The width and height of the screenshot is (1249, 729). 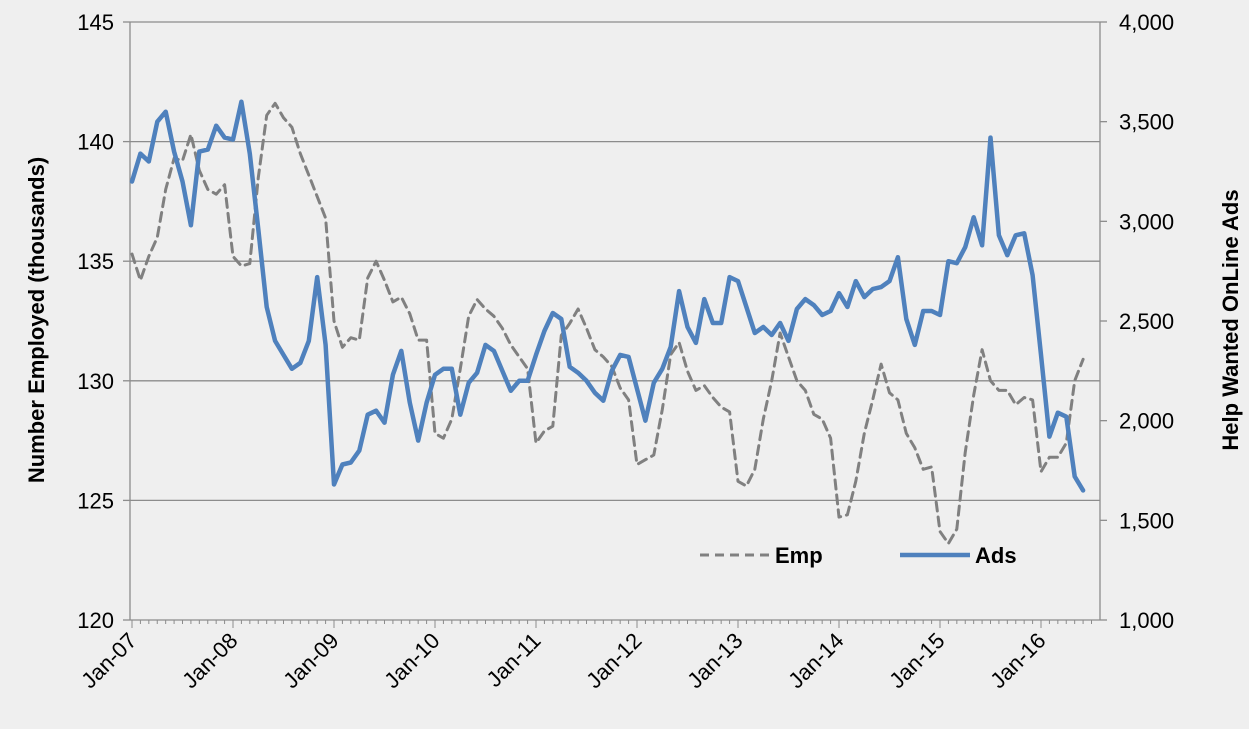 I want to click on legend-ads-label: Ads, so click(x=996, y=555).